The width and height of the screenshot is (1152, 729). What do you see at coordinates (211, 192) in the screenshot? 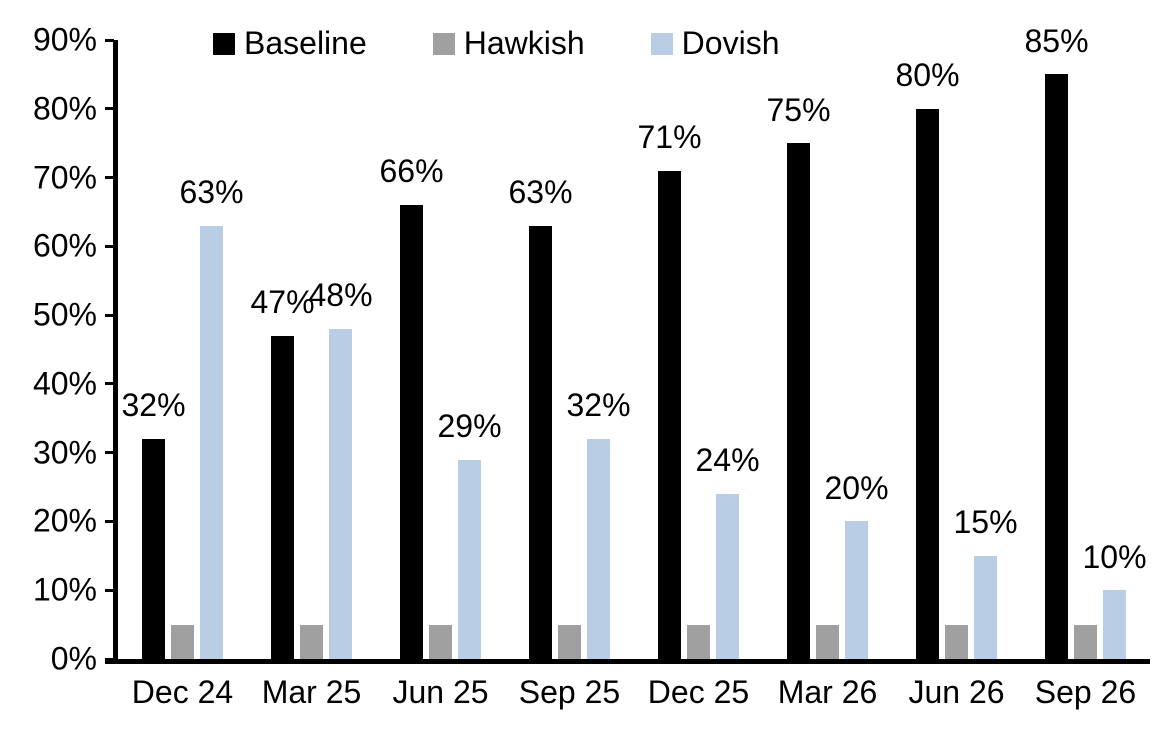
I see `data-label-dovish-dec-24: 63%` at bounding box center [211, 192].